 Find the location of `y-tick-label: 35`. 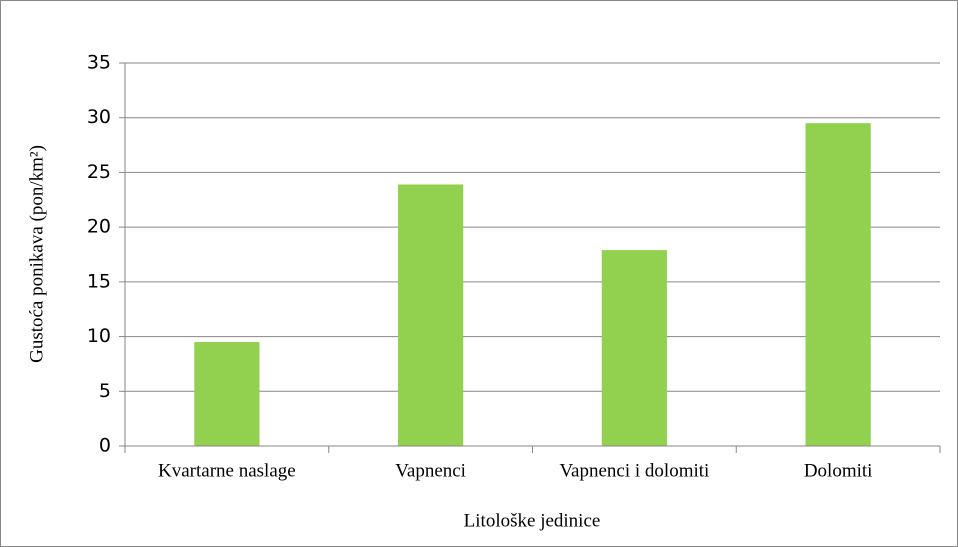

y-tick-label: 35 is located at coordinates (99, 63).